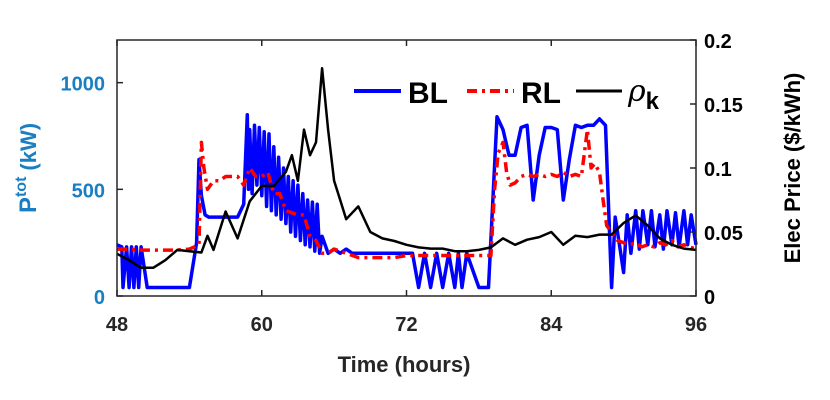 Image resolution: width=830 pixels, height=400 pixels. I want to click on y-right-tick-label: 0.15, so click(723, 106).